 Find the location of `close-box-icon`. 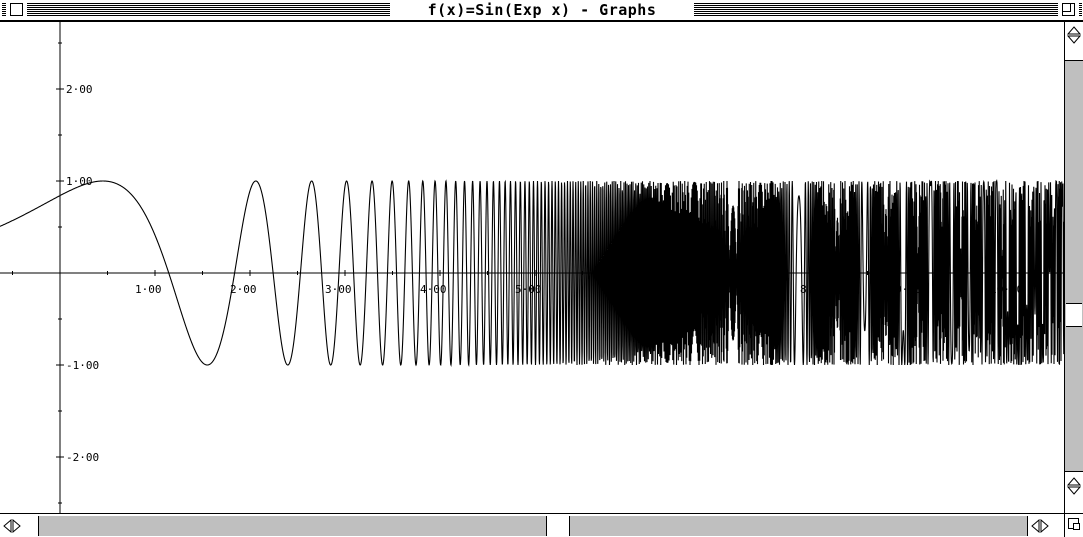

close-box-icon is located at coordinates (16, 9).